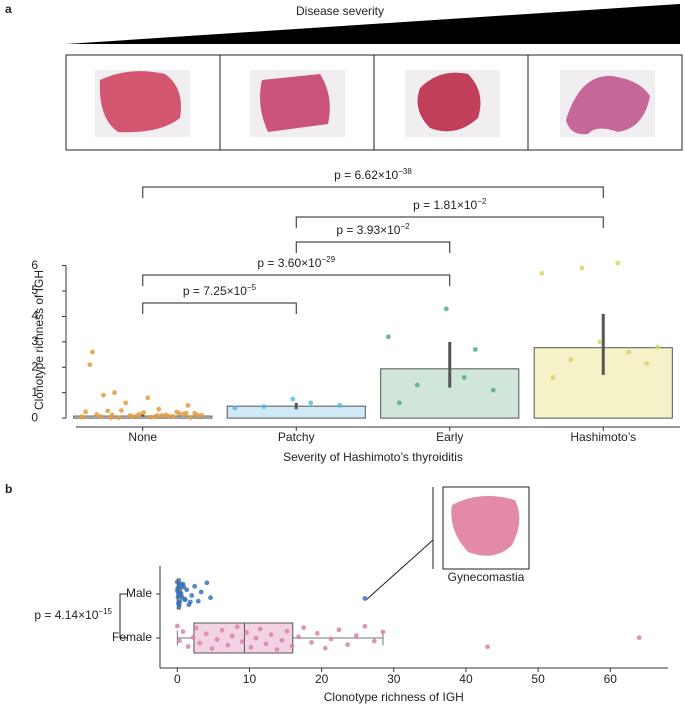 This screenshot has width=685, height=706. Describe the element at coordinates (486, 577) in the screenshot. I see `inset-label: Gynecomastia` at that location.